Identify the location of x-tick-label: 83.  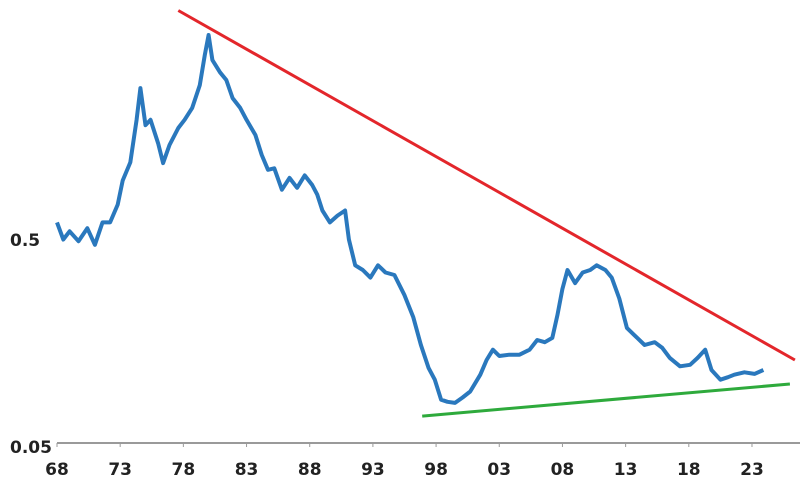
(247, 470).